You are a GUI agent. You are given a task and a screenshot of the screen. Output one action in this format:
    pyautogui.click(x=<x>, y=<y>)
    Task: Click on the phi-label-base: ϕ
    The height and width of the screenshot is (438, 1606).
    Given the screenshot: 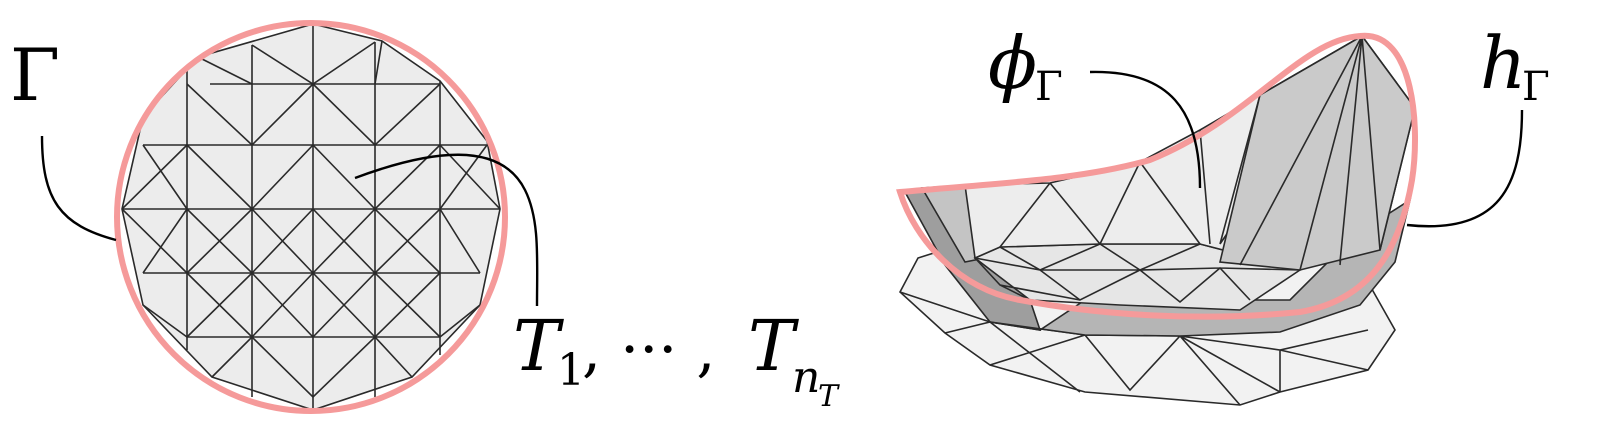 What is the action you would take?
    pyautogui.click(x=1012, y=63)
    